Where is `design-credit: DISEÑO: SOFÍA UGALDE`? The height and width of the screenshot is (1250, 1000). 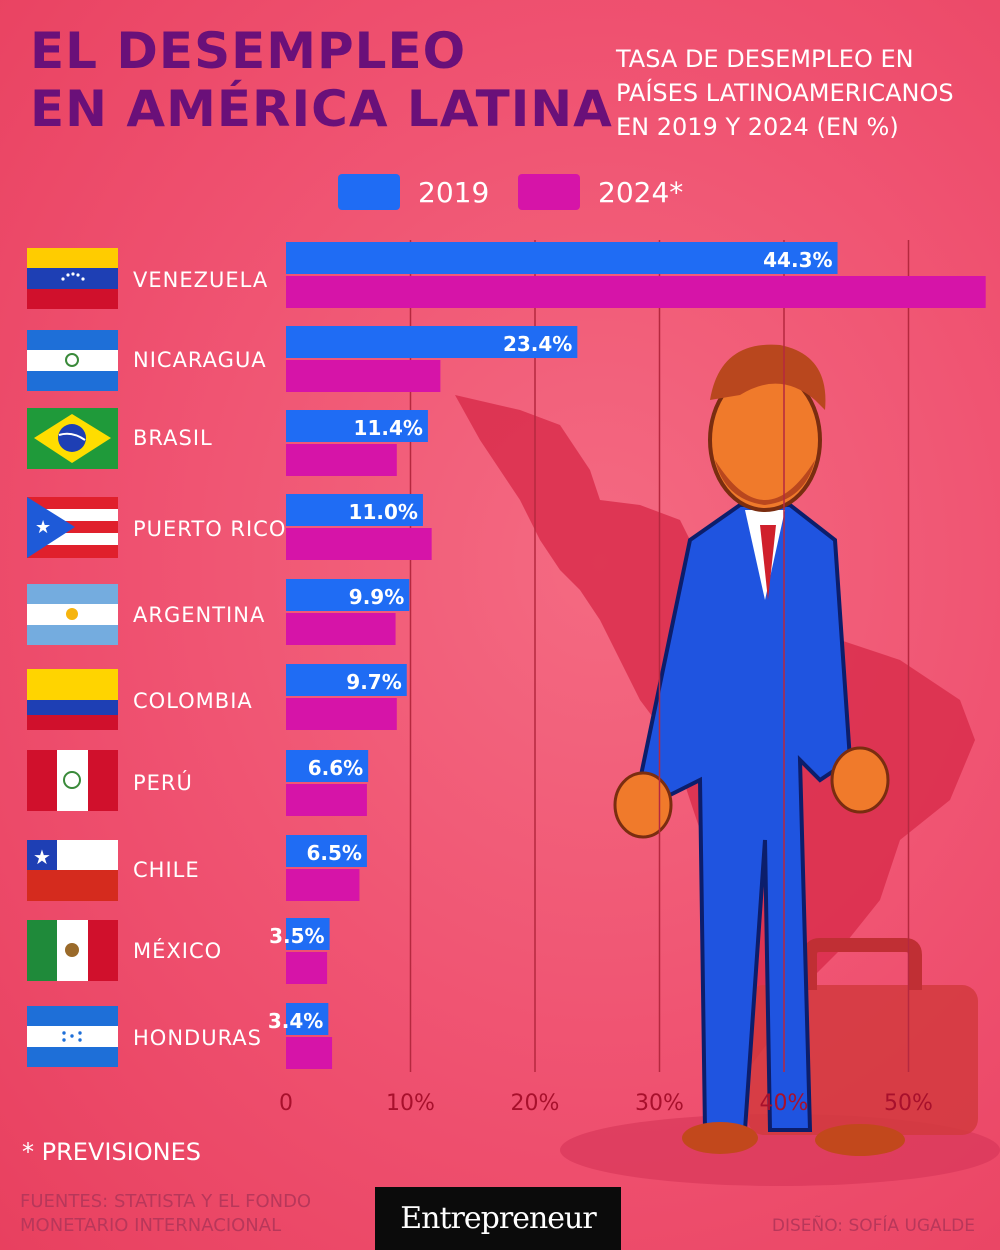 design-credit: DISEÑO: SOFÍA UGALDE is located at coordinates (873, 1226).